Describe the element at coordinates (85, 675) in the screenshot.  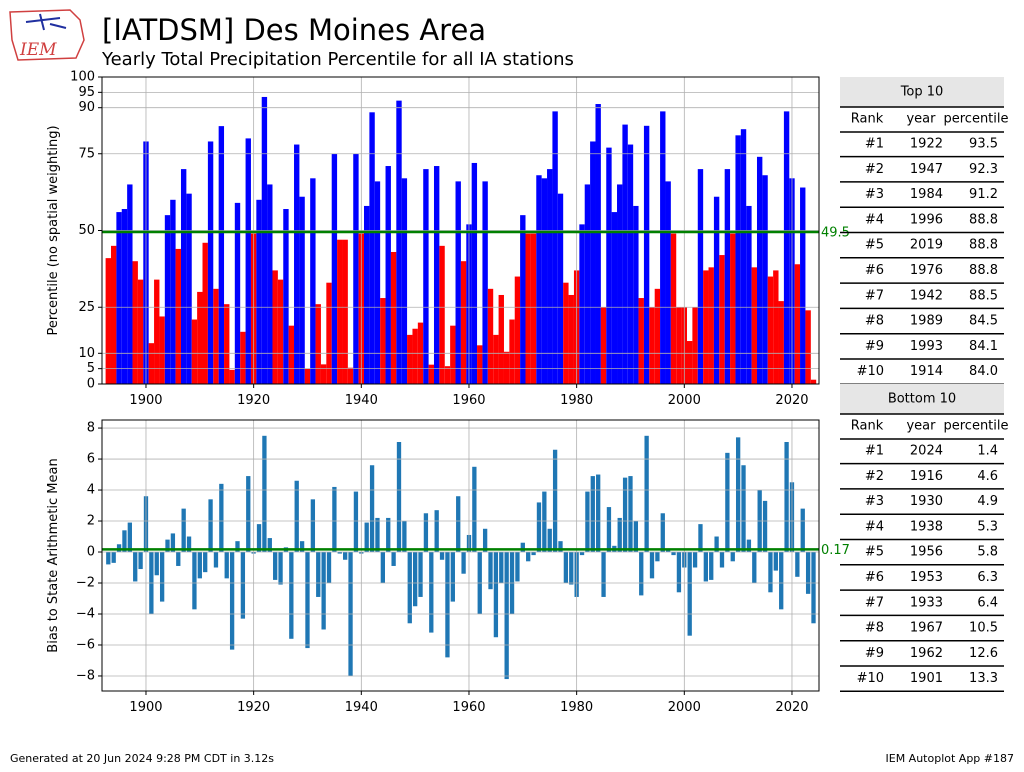
I see `y-tick-label: −8` at that location.